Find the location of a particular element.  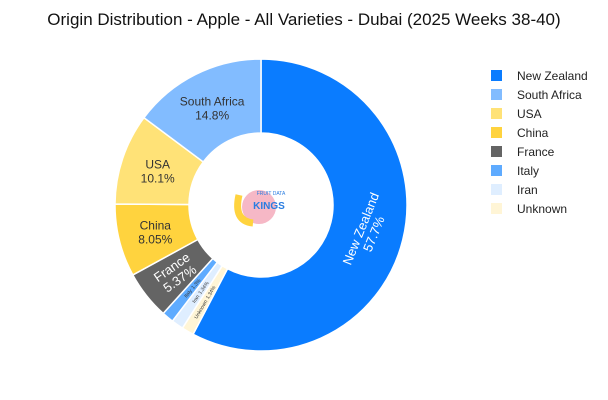

slice-label-value: 10.1% is located at coordinates (158, 178).